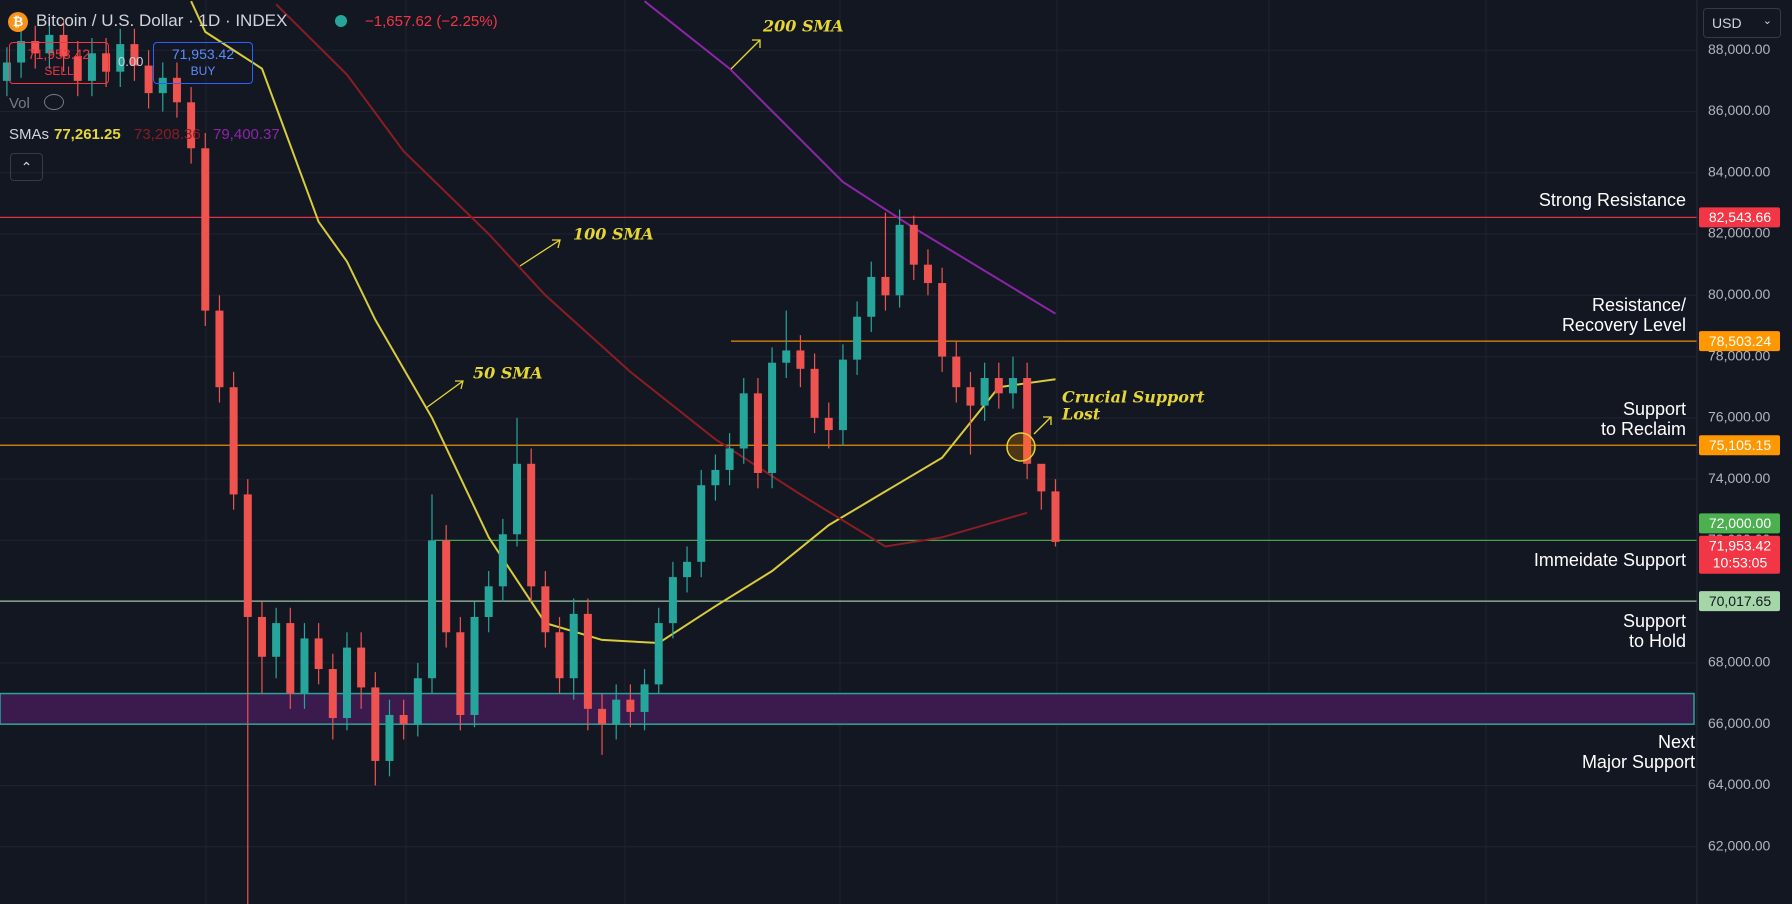 The width and height of the screenshot is (1792, 904). I want to click on last-price-tag, so click(1739, 554).